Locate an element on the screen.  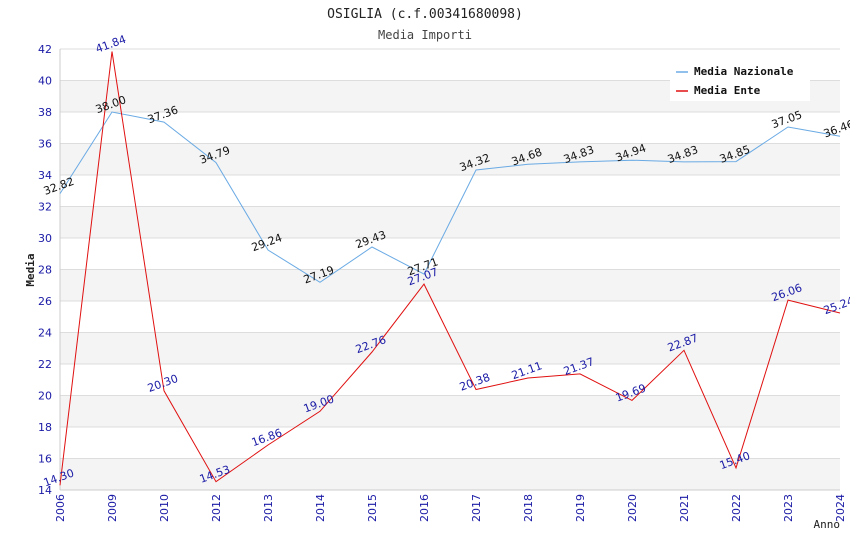
x-tick-label: 2020 is located at coordinates (632, 508).